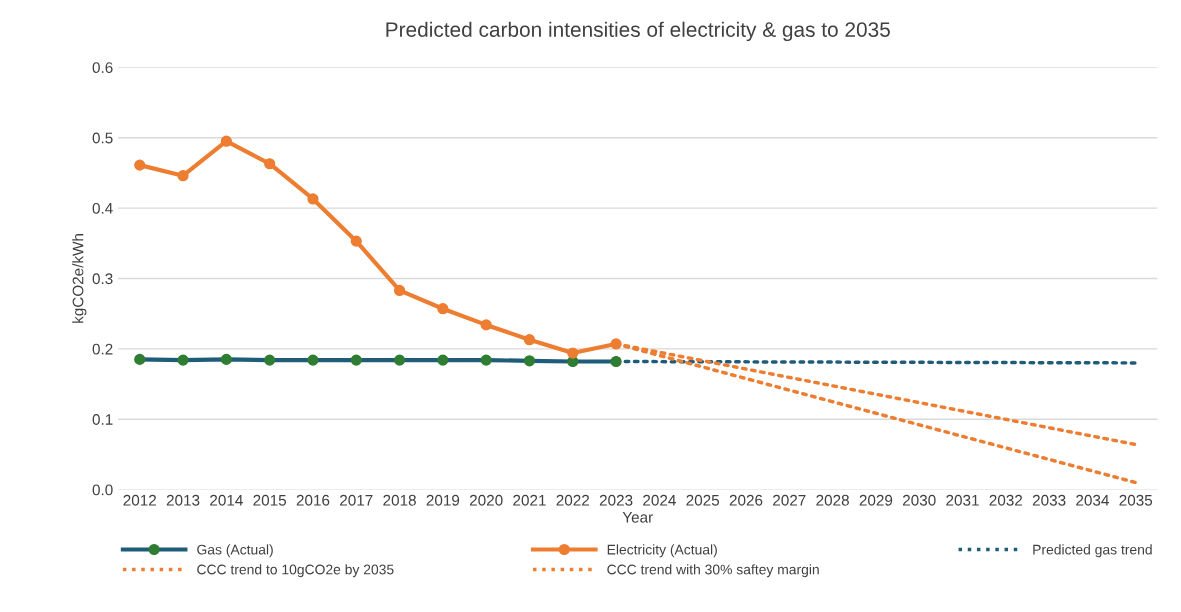 This screenshot has width=1181, height=612. I want to click on legend-label: Electricity (Actual), so click(662, 551).